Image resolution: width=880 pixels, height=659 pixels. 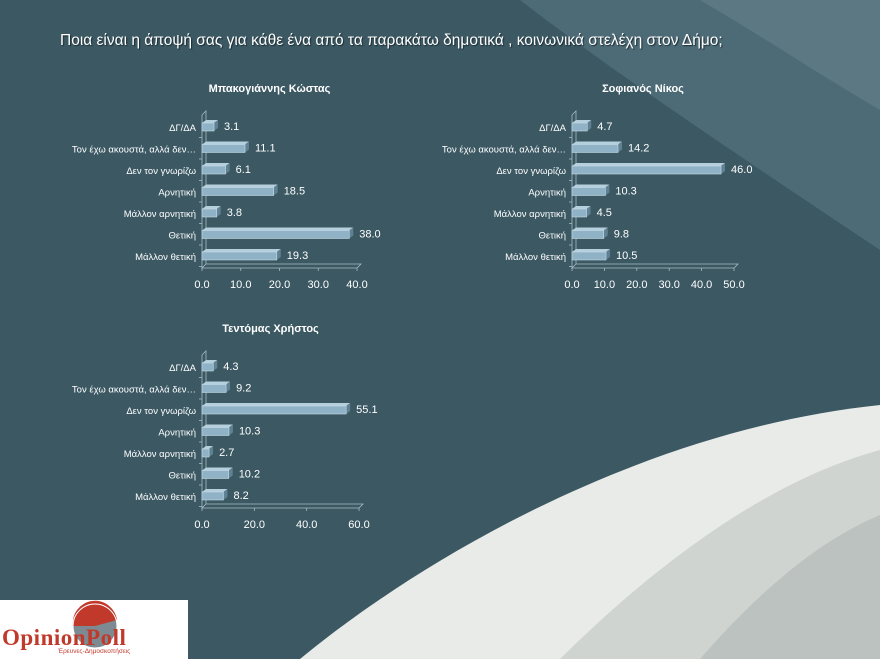 I want to click on data-label: 11.1, so click(x=265, y=149).